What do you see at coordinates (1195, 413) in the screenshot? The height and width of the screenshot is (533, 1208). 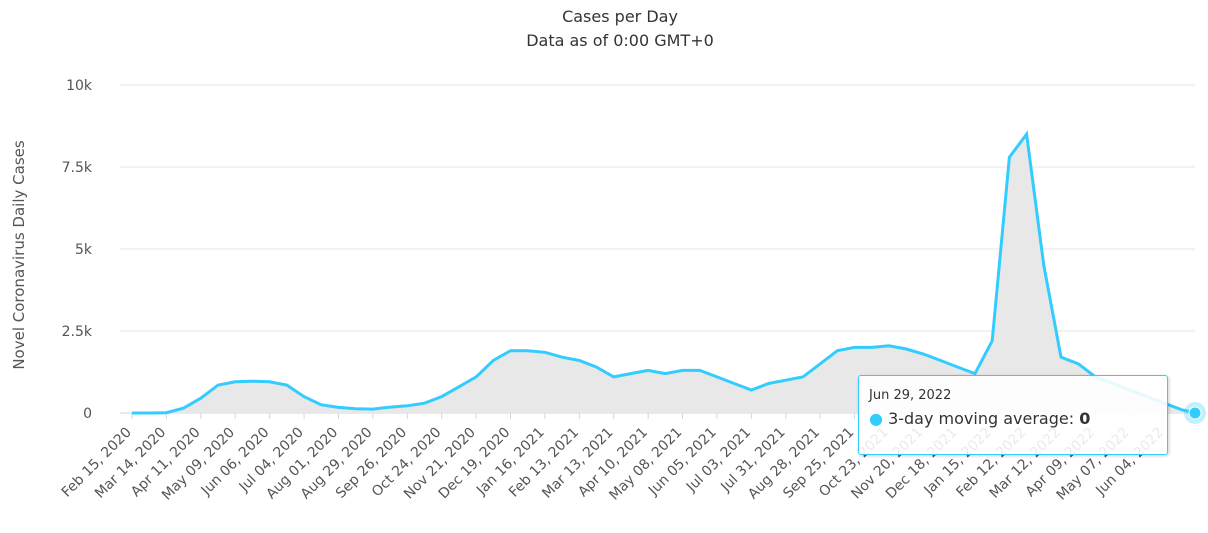 I see `hover-point` at bounding box center [1195, 413].